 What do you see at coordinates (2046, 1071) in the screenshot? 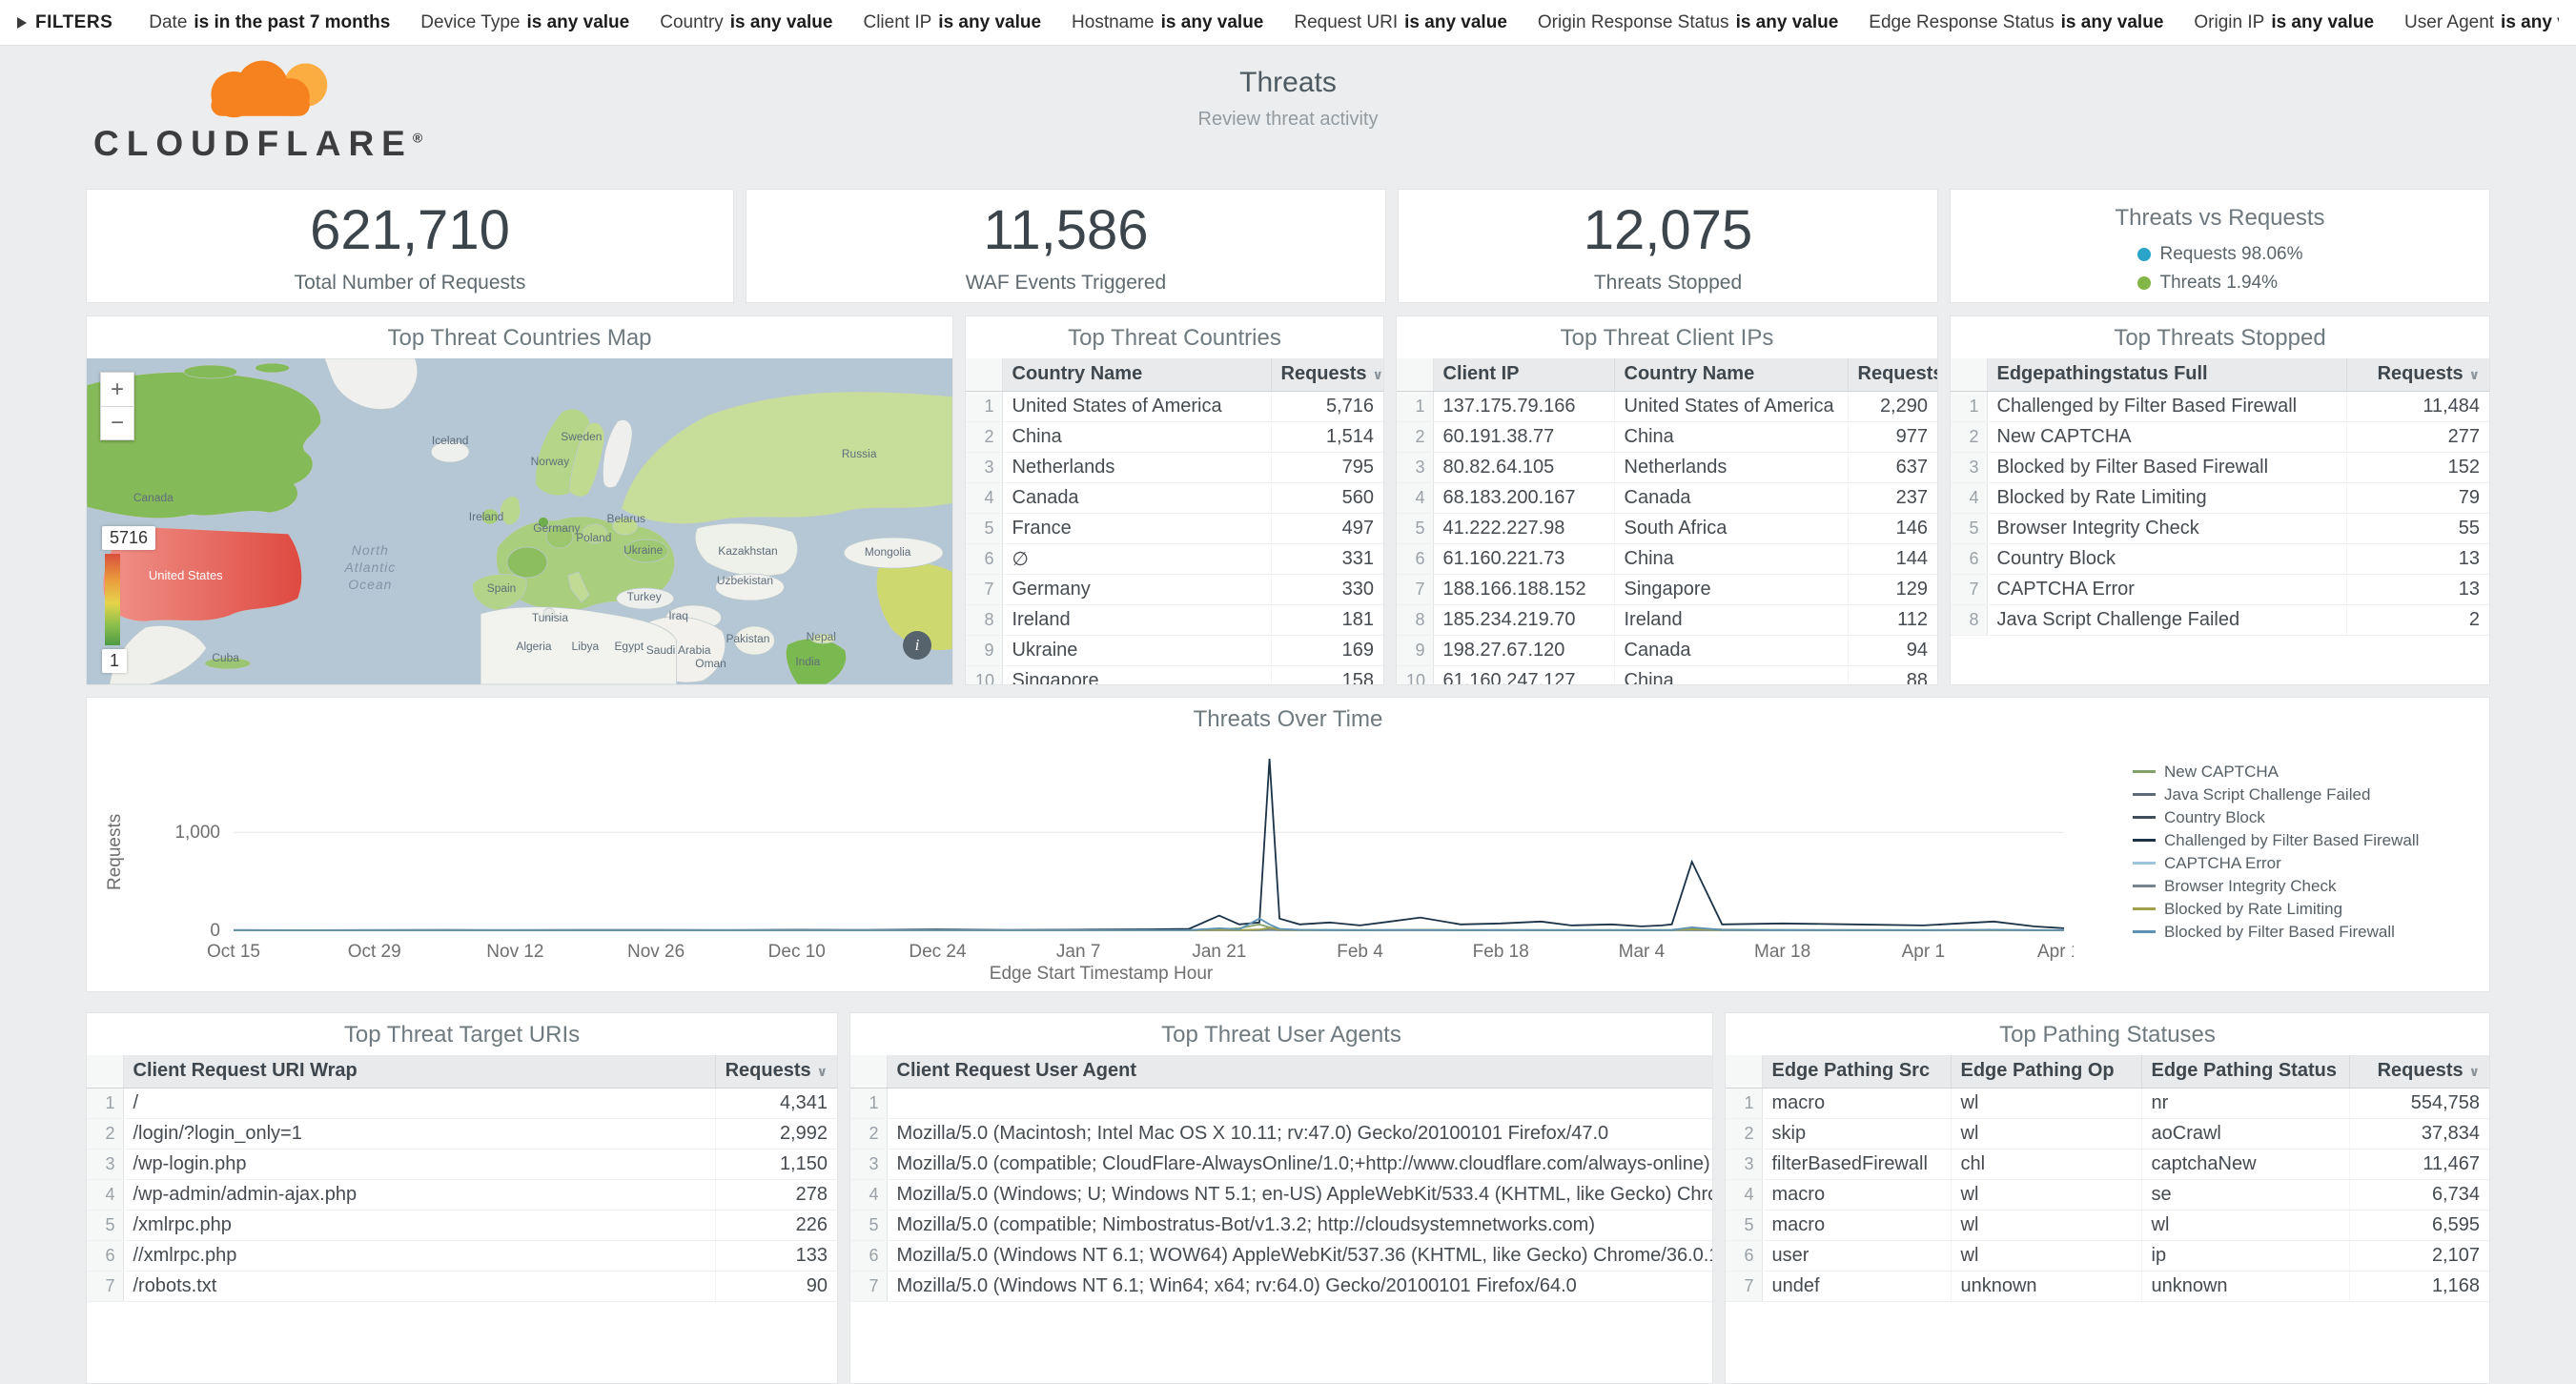
I see `column-header: Edge Pathing Op` at bounding box center [2046, 1071].